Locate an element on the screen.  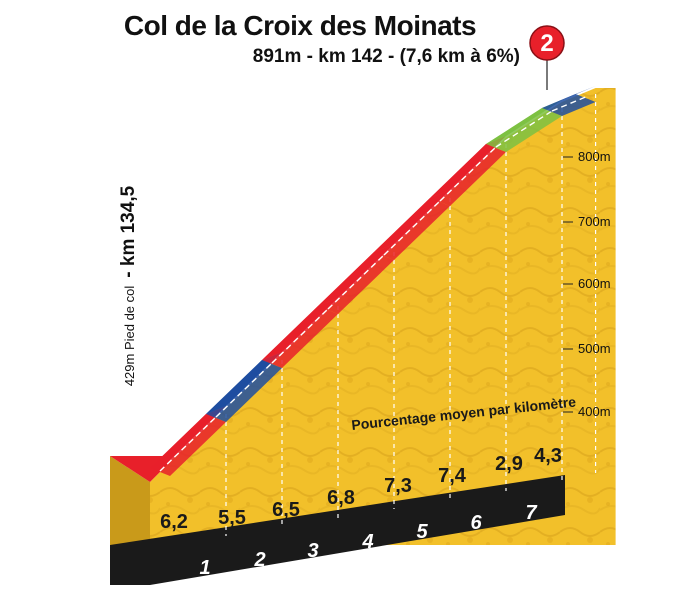
elevation-axis: 800m 700m 600m 500m 400m is located at coordinates (587, 284).